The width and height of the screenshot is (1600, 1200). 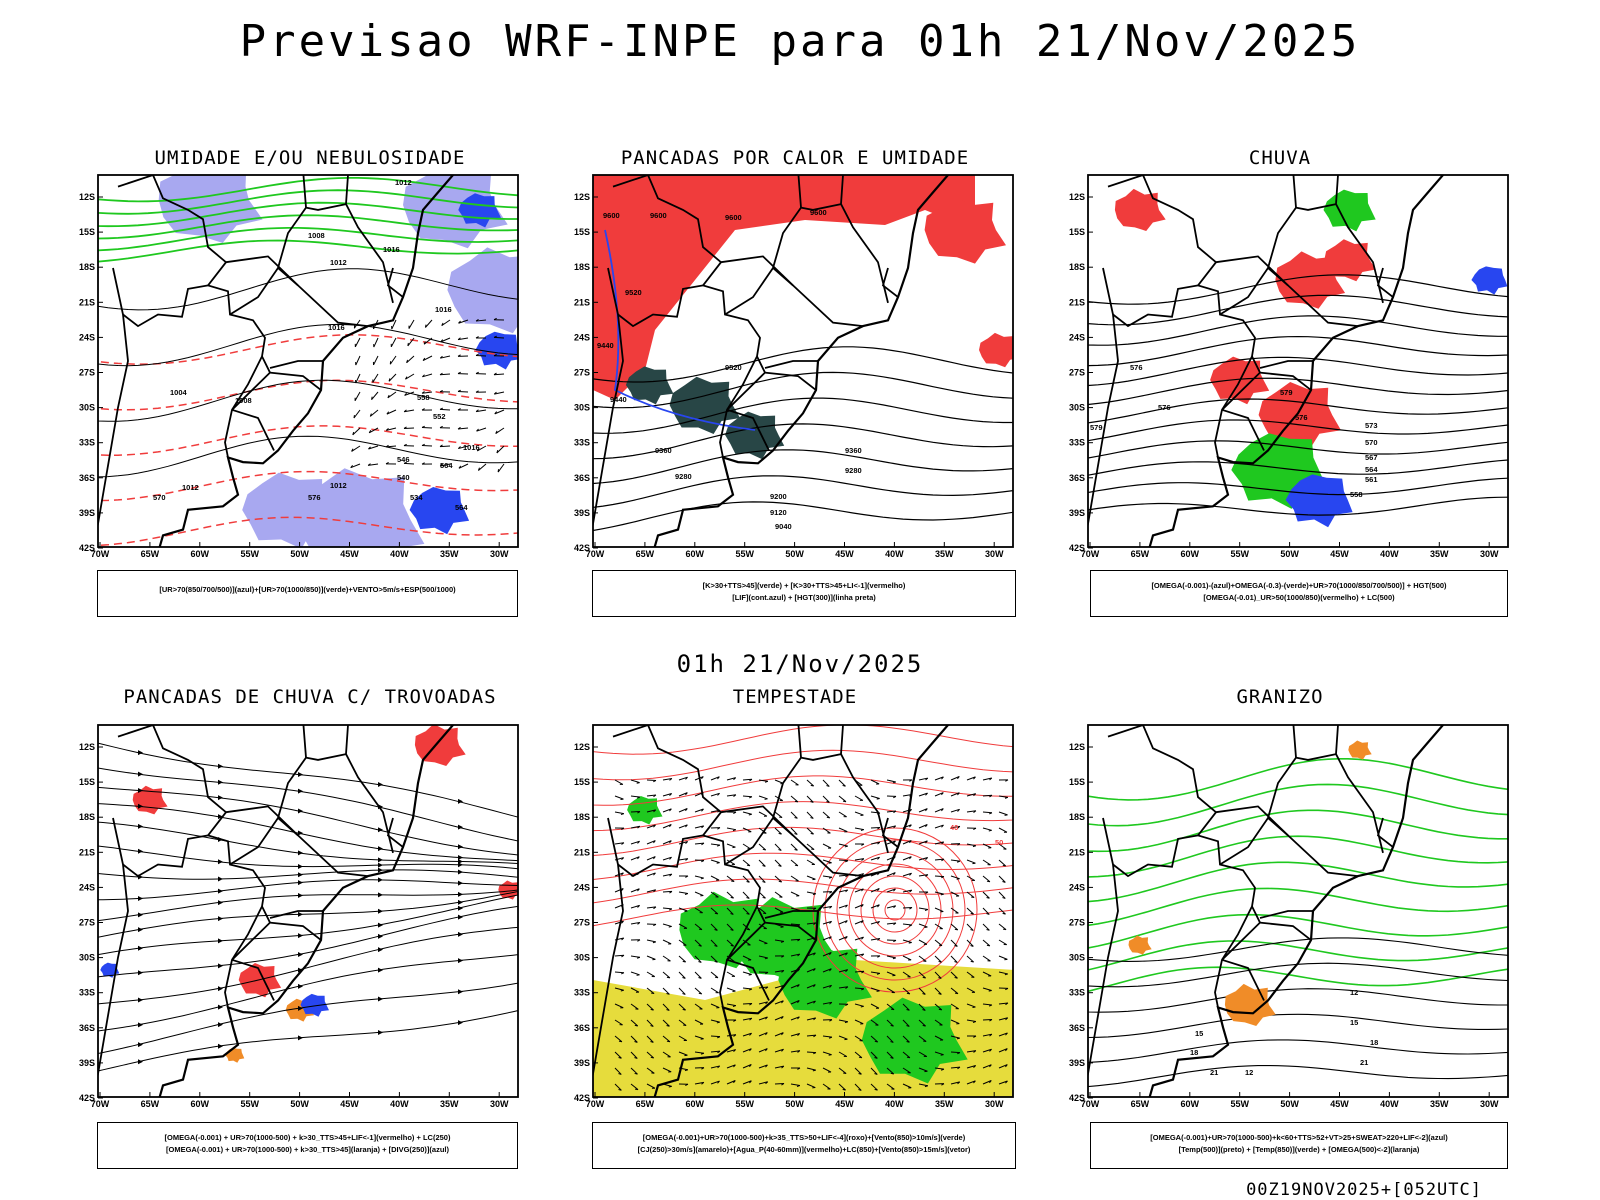 I want to click on contour-label: 40, so click(x=954, y=827).